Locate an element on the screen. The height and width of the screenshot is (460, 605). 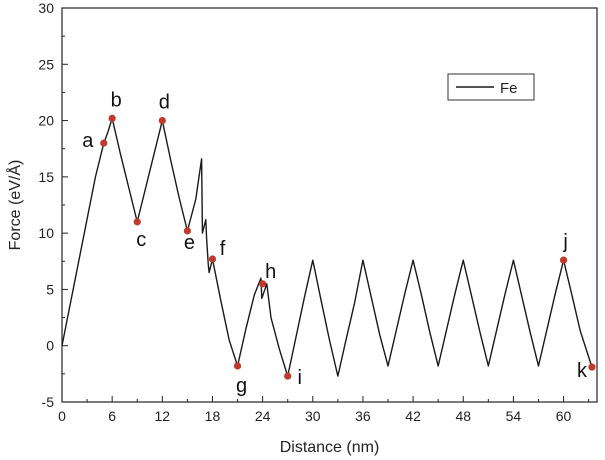
point-label-i: i is located at coordinates (299, 378).